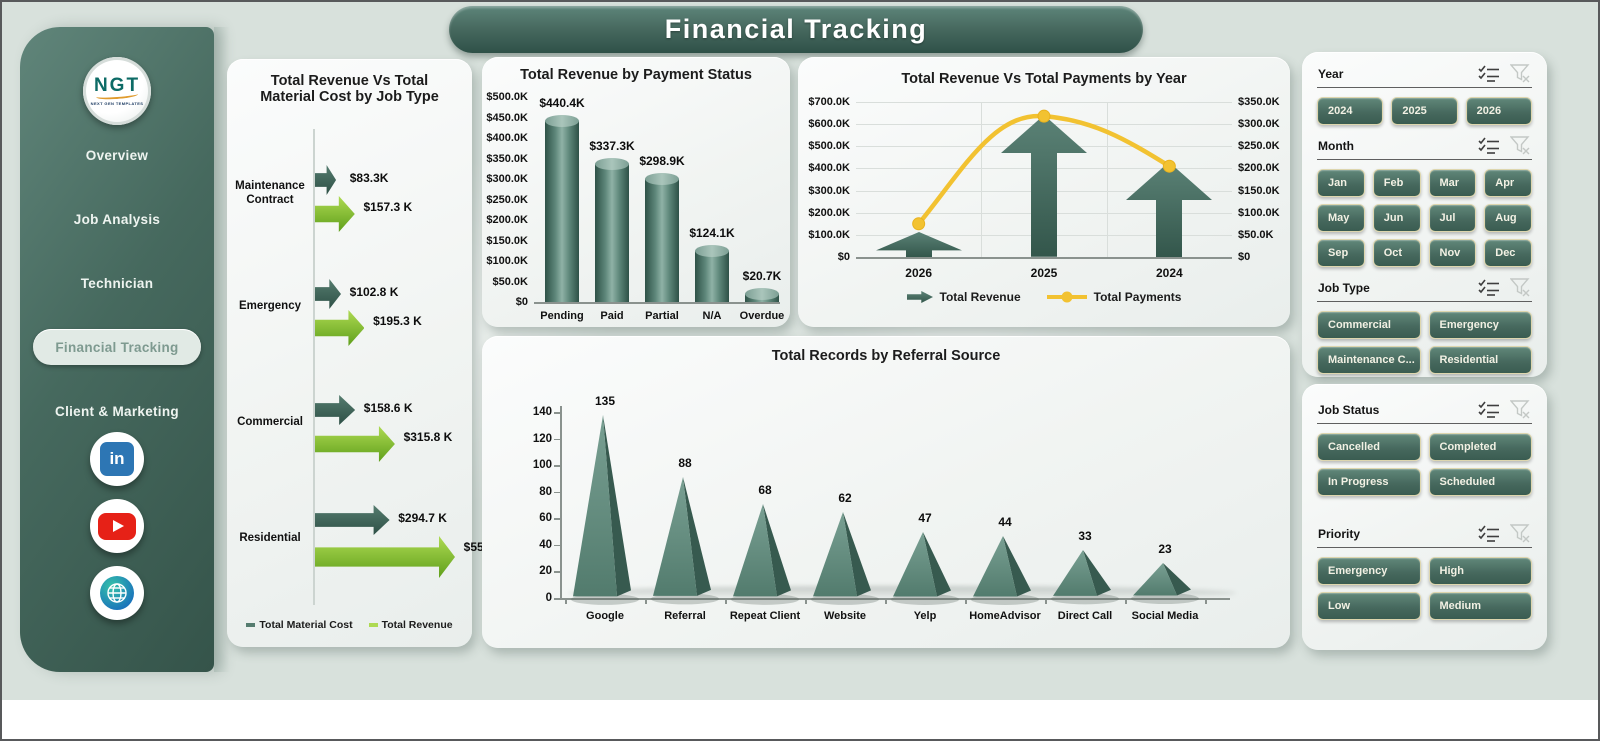 This screenshot has width=1600, height=741. Describe the element at coordinates (1349, 409) in the screenshot. I see `filter-label: Job Status` at that location.